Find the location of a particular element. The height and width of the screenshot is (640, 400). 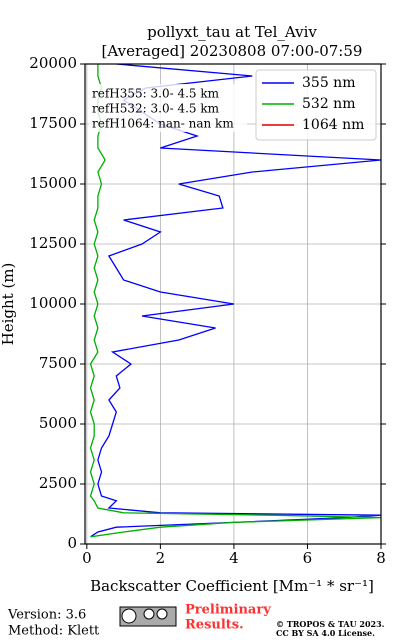

y-tick-label: 20000 is located at coordinates (53, 63).